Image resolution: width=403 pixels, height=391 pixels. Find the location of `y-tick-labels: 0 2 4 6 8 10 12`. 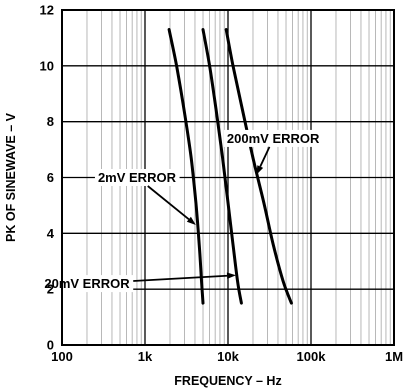

y-tick-labels: 0 2 4 6 8 10 12 is located at coordinates (47, 178).